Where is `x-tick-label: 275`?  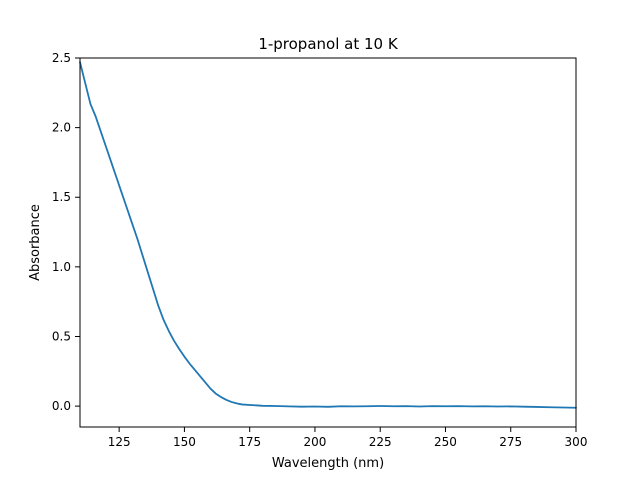
x-tick-label: 275 is located at coordinates (510, 442).